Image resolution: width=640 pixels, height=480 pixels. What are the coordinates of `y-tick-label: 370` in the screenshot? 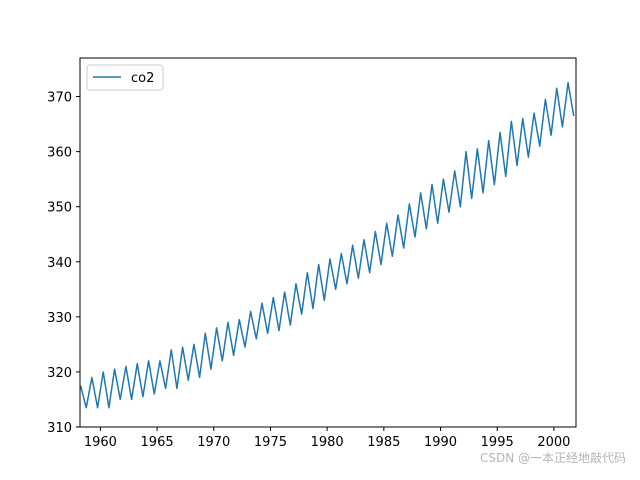 It's located at (59, 98).